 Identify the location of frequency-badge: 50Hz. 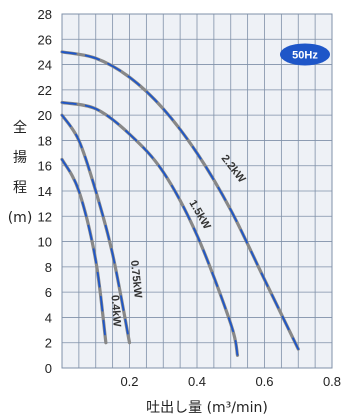
(305, 54).